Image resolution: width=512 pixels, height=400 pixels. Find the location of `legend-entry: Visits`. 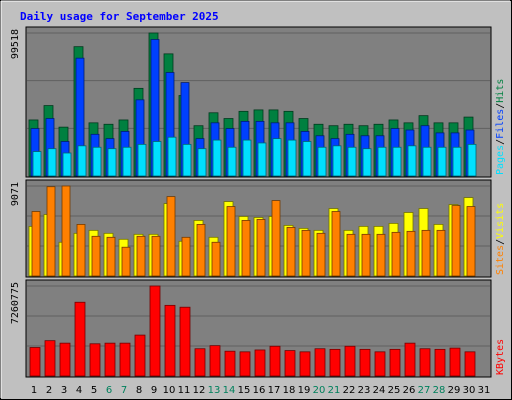

legend-entry: Visits is located at coordinates (500, 221).